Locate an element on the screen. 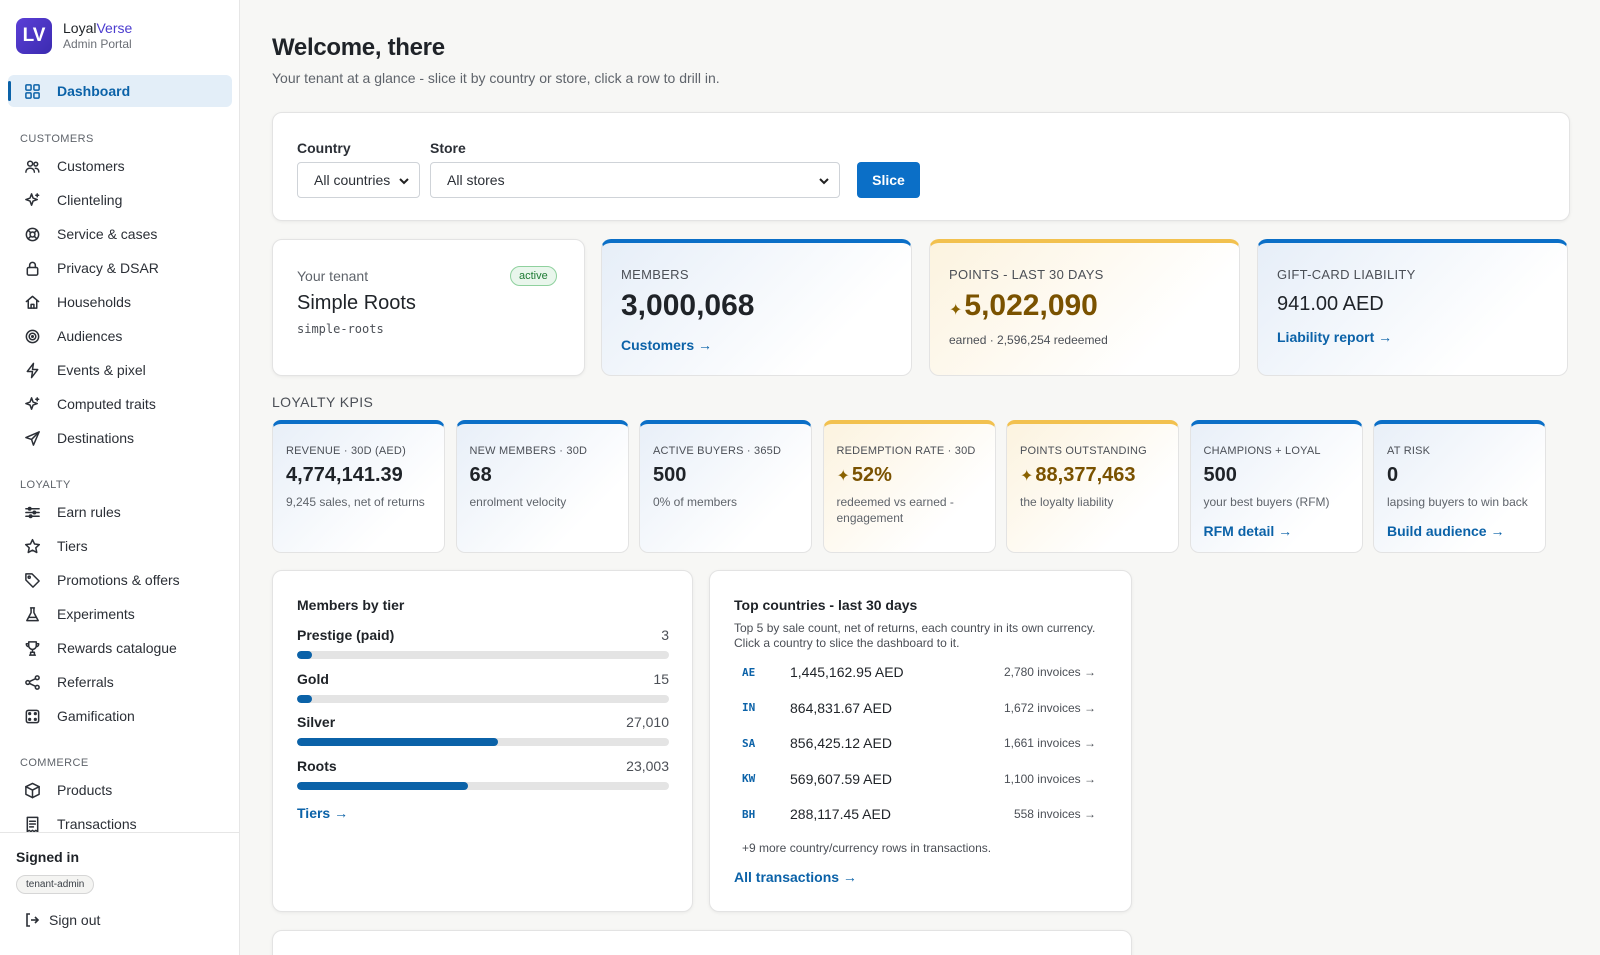  sidebar-item-tiers: Tiers is located at coordinates (120, 546).